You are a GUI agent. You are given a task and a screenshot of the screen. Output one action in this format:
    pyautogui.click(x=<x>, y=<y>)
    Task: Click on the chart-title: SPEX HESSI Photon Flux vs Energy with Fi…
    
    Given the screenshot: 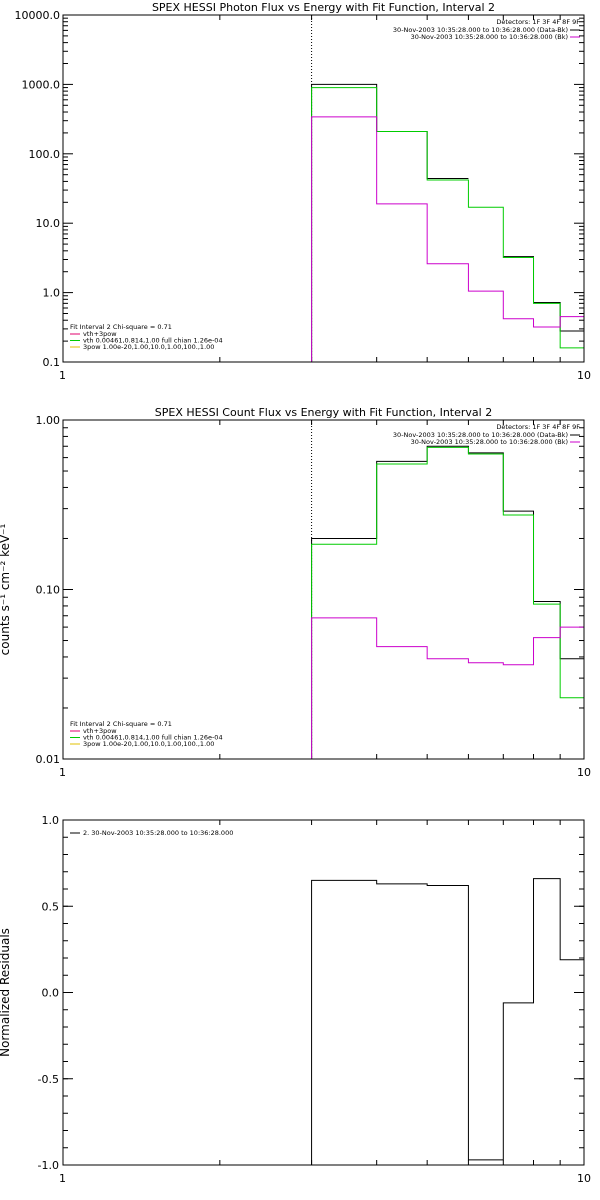 What is the action you would take?
    pyautogui.click(x=323, y=7)
    